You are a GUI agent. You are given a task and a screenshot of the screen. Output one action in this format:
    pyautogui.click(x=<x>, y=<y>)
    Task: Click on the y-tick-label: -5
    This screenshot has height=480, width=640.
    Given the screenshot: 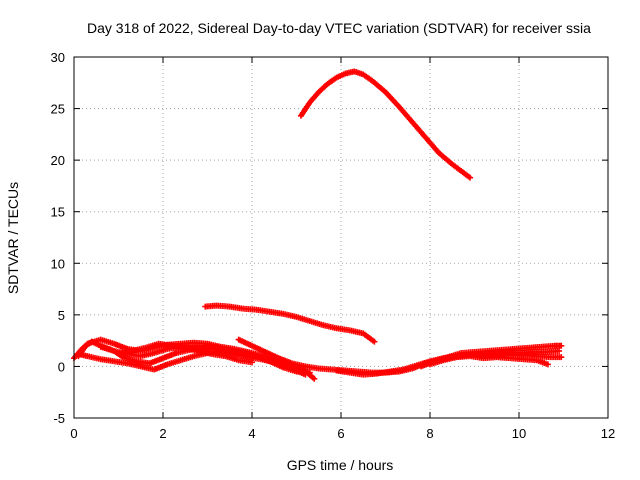 What is the action you would take?
    pyautogui.click(x=59, y=418)
    